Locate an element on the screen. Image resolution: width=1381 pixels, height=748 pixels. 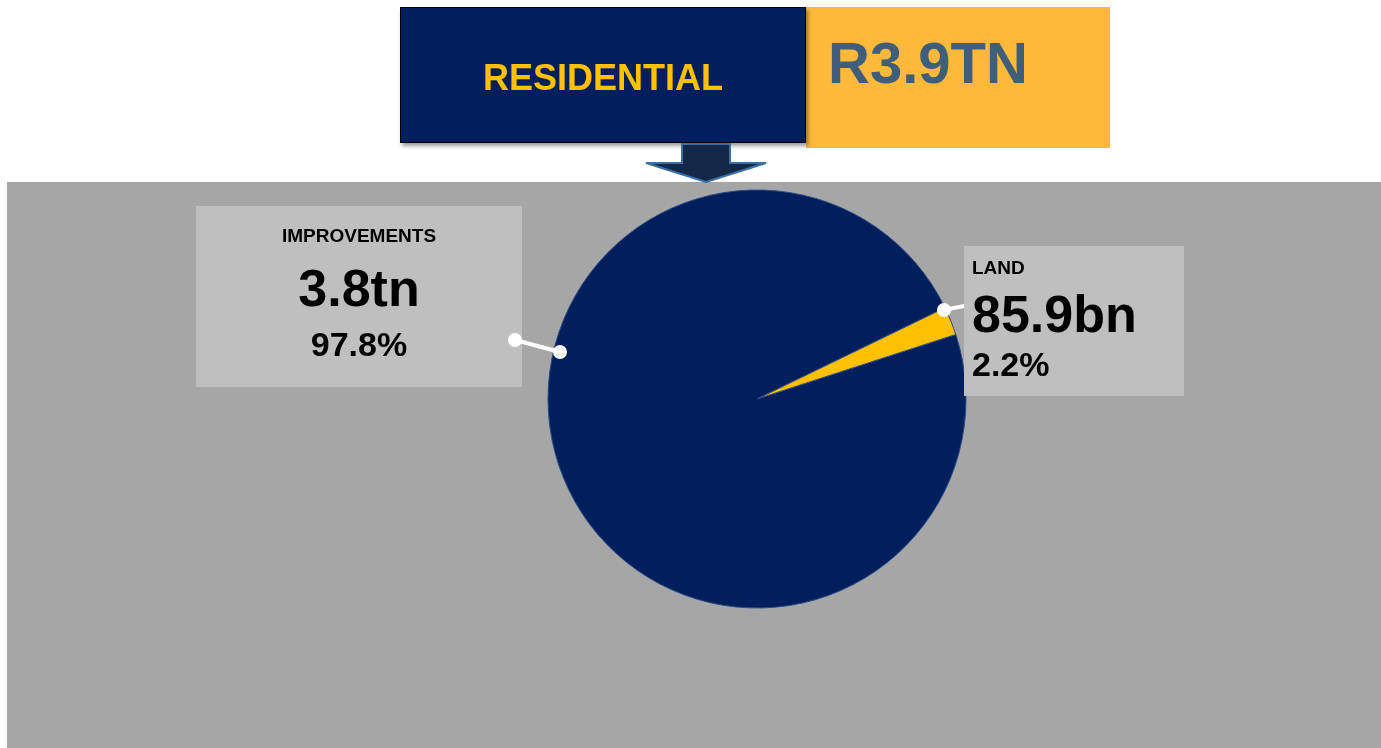
slice-label: IMPROVEMENTS is located at coordinates (359, 235).